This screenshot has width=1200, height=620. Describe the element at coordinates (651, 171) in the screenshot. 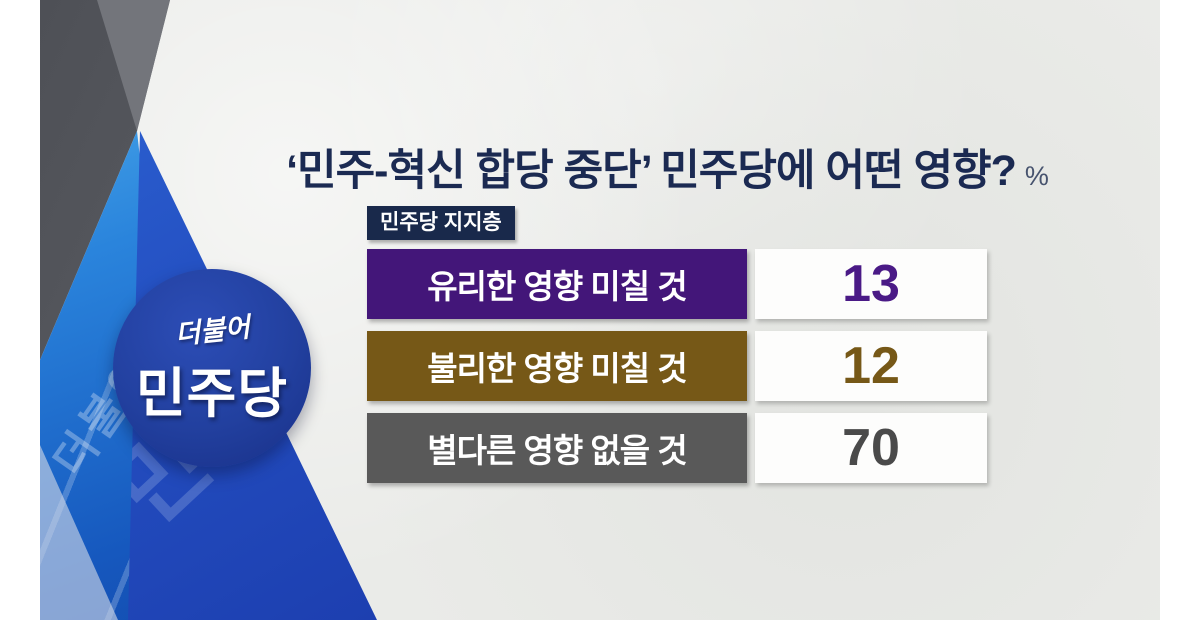

I see `title-text: ‘민주-혁신 합당 중단’ 민주당에 어떤 영향?` at that location.